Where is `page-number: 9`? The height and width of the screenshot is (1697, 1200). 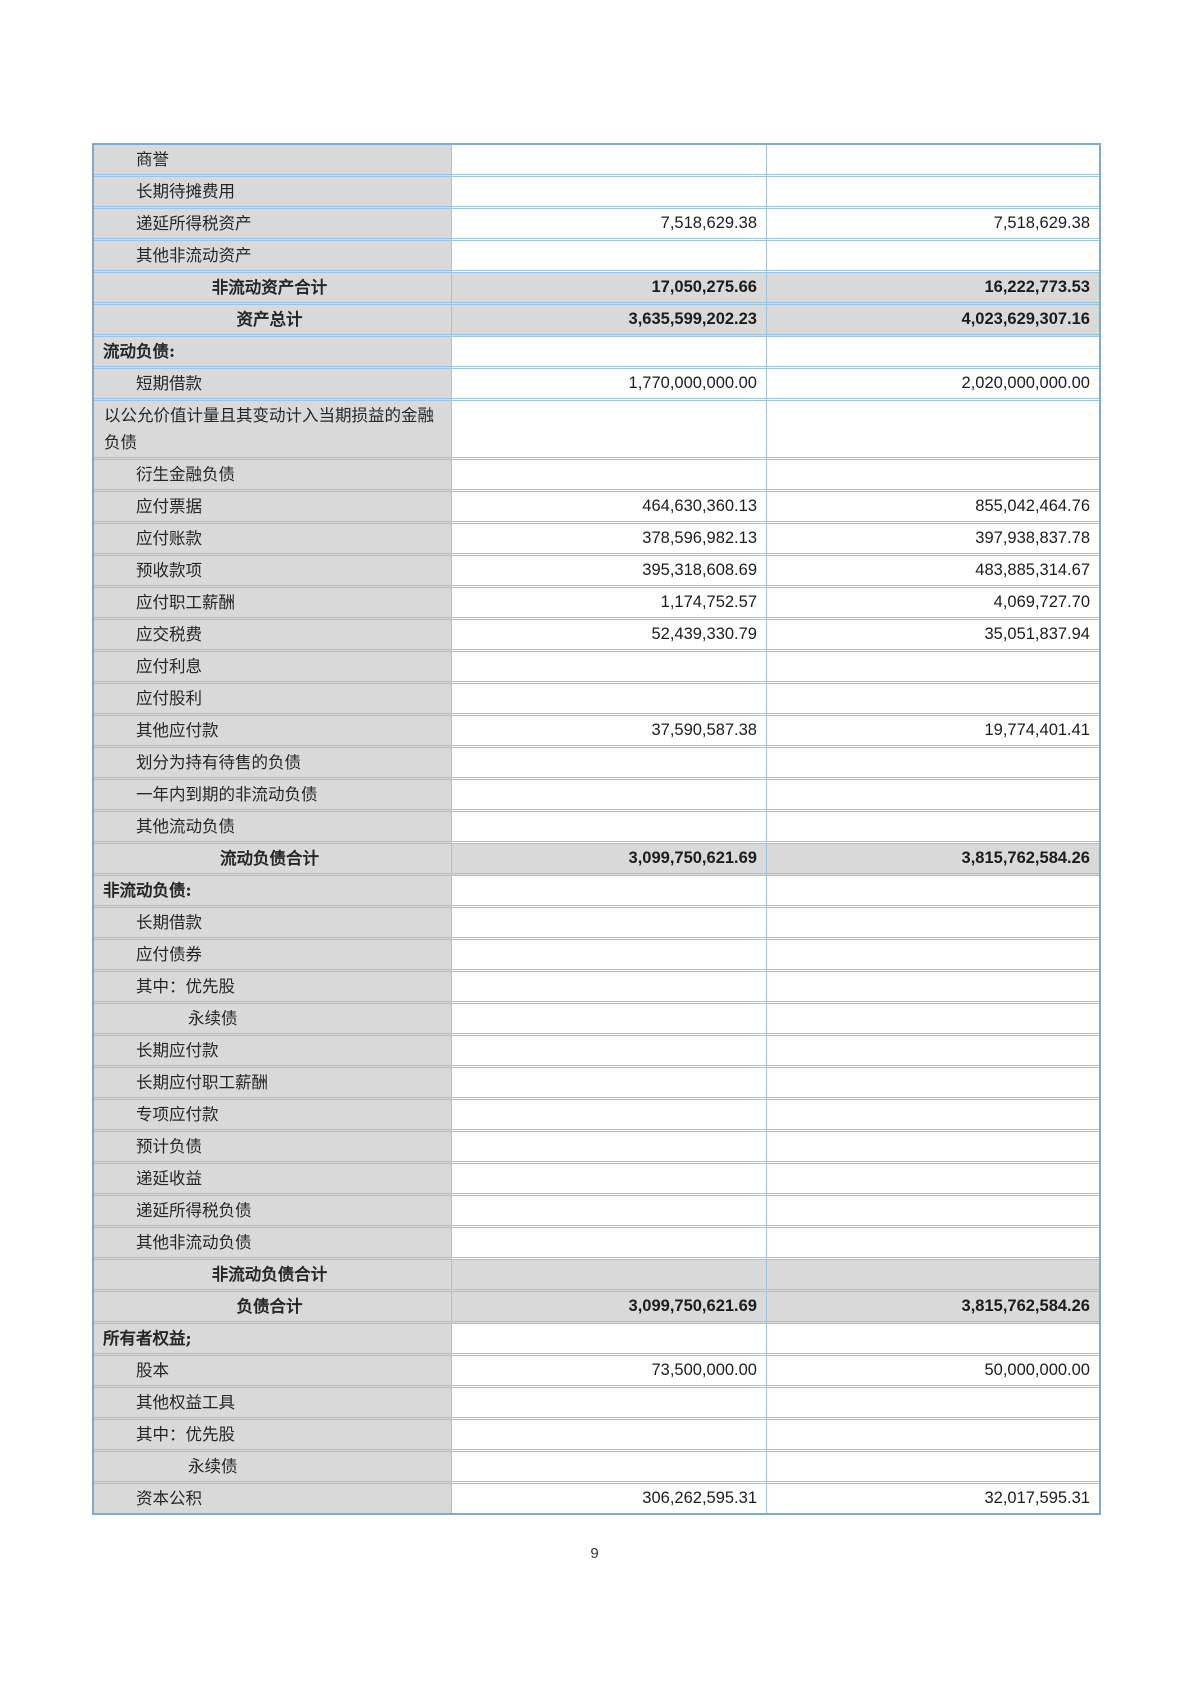 page-number: 9 is located at coordinates (594, 1553).